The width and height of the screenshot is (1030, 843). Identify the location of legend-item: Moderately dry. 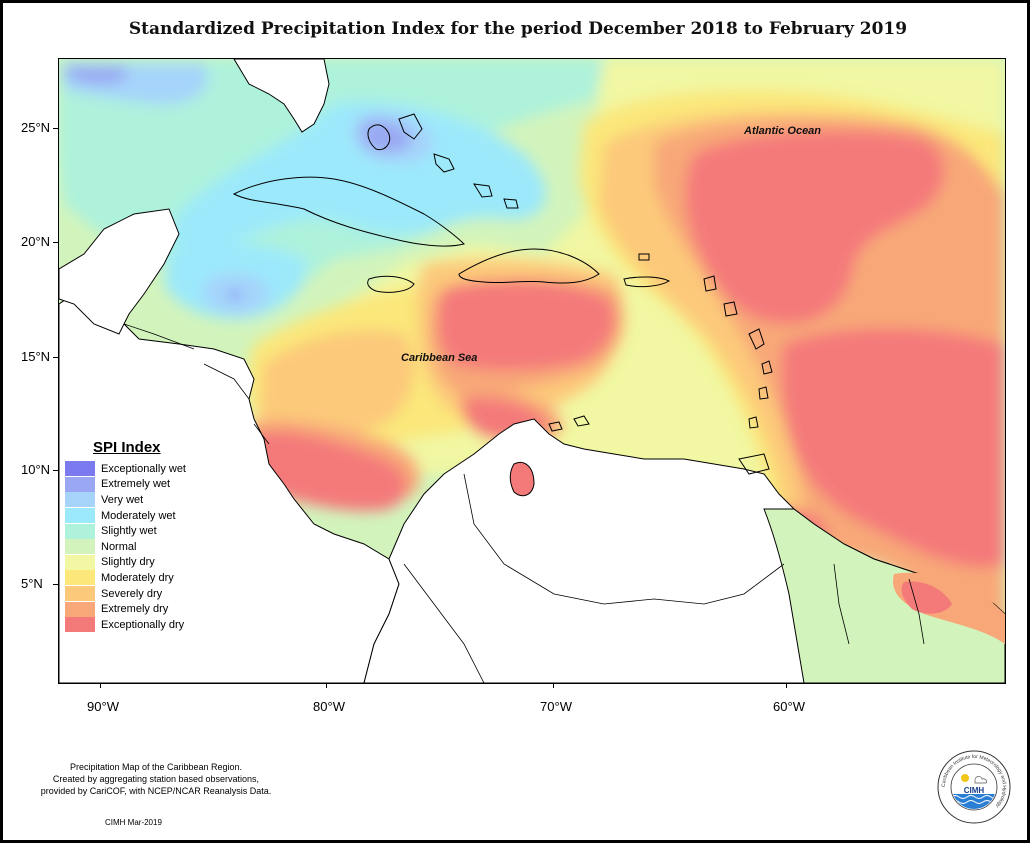
(135, 578).